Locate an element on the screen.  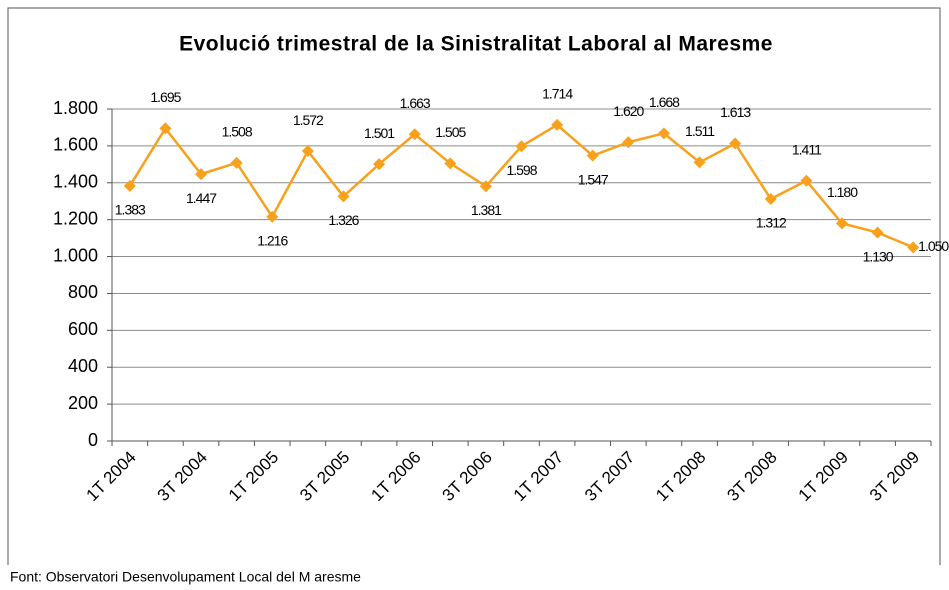
data-label: 1.501 is located at coordinates (379, 133).